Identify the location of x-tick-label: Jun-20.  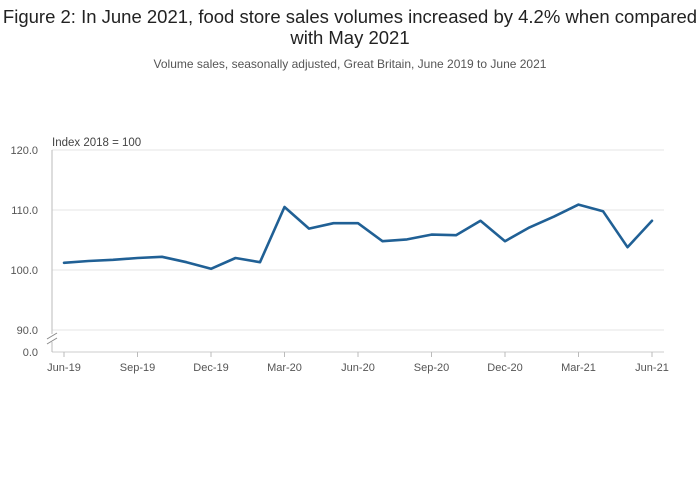
(358, 368).